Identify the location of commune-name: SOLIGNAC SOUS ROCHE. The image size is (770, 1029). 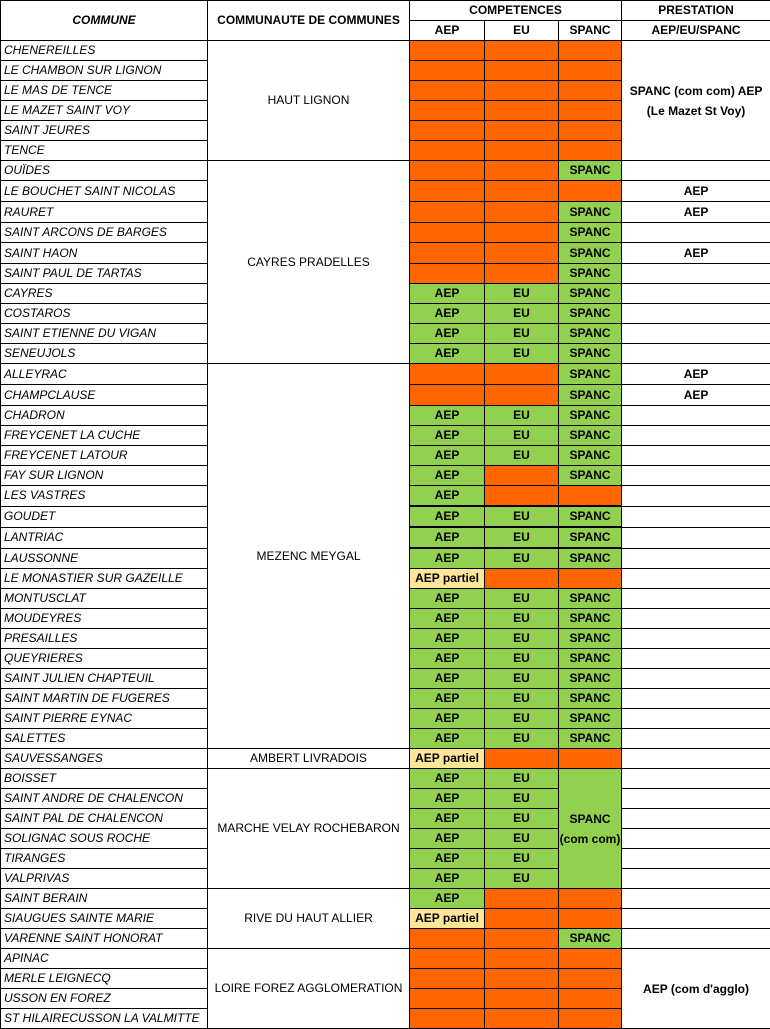
(104, 839).